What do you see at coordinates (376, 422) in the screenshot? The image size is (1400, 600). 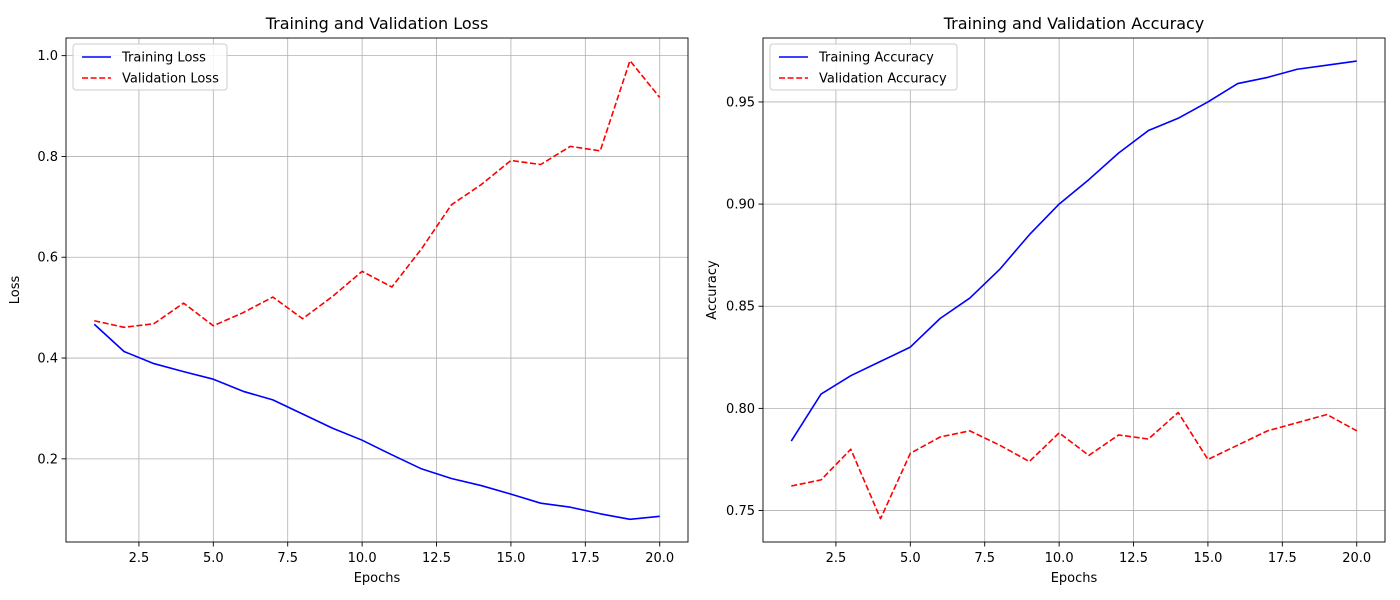 I see `series-line-training-loss` at bounding box center [376, 422].